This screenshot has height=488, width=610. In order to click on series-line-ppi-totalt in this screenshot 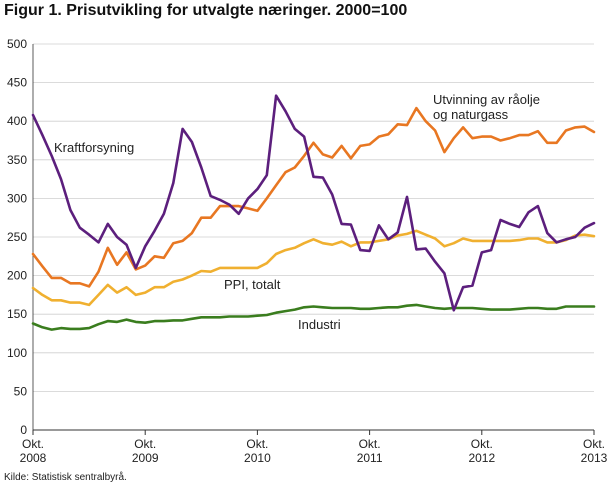, I will do `click(313, 268)`.